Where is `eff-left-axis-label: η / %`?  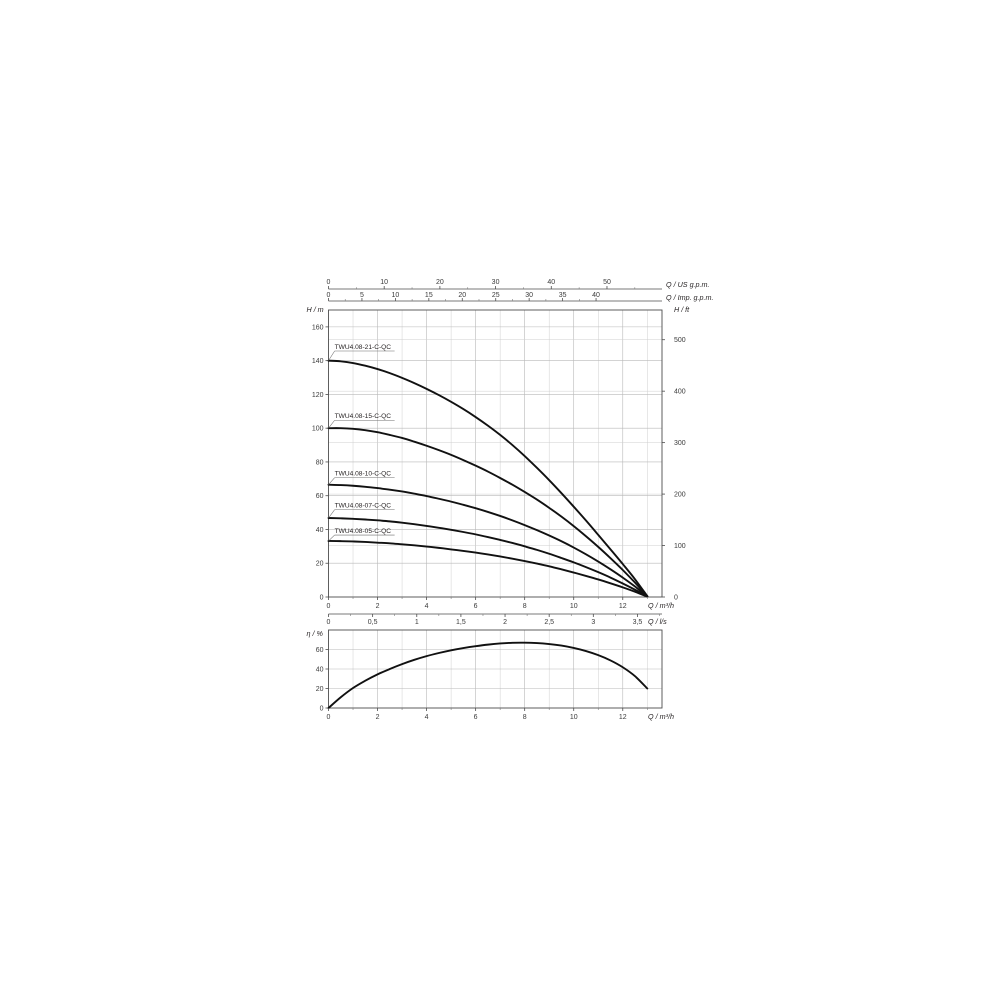 eff-left-axis-label: η / % is located at coordinates (315, 633).